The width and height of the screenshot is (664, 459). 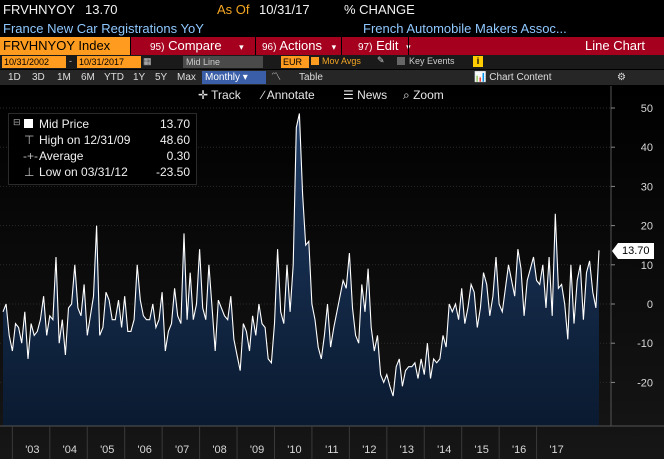 I want to click on actions-label: Actions, so click(x=300, y=45).